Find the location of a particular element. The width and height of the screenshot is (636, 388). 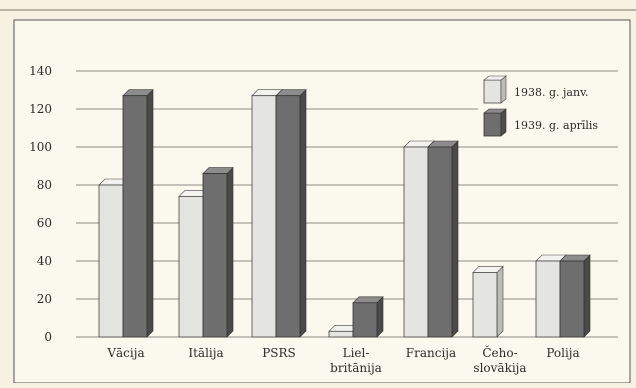

category-label: Čeho- is located at coordinates (499, 352).